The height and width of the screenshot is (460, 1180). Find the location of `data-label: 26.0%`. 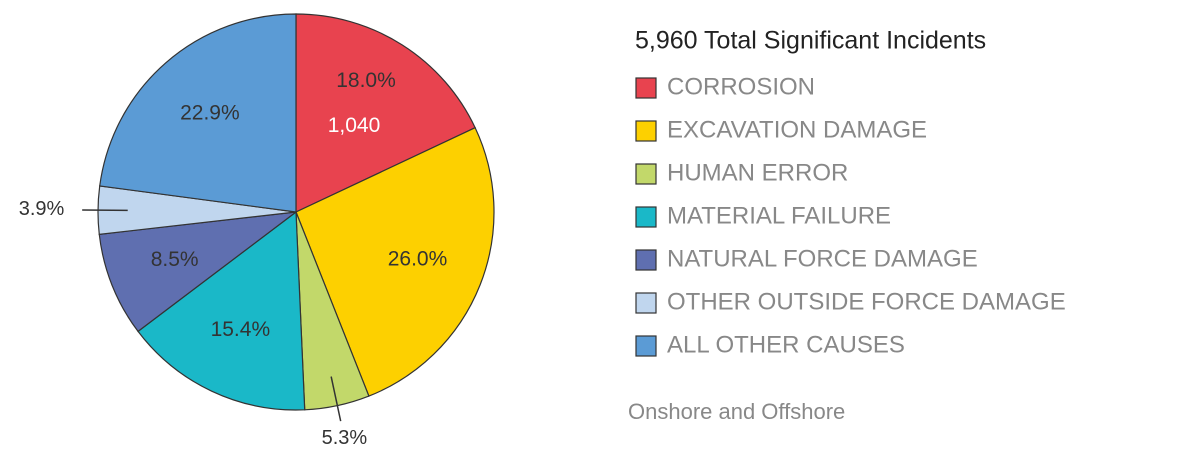

data-label: 26.0% is located at coordinates (418, 259).